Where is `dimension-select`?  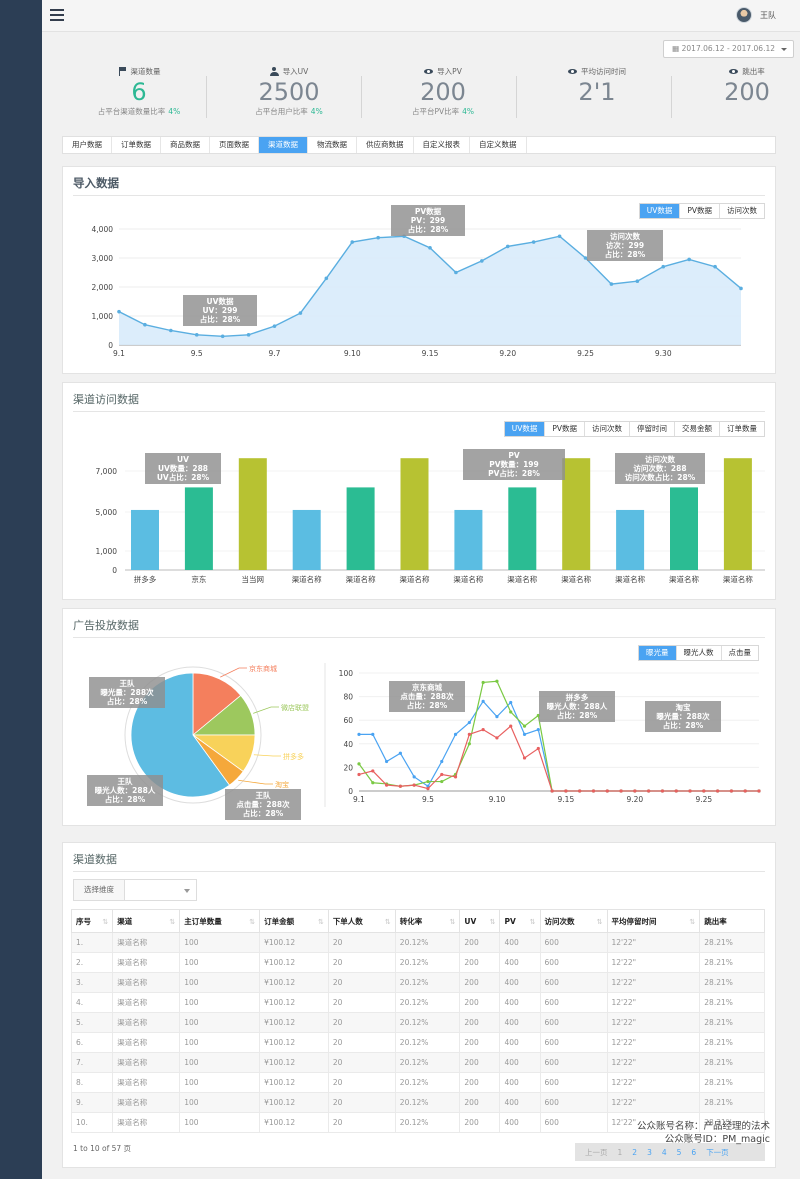
dimension-select is located at coordinates (161, 890).